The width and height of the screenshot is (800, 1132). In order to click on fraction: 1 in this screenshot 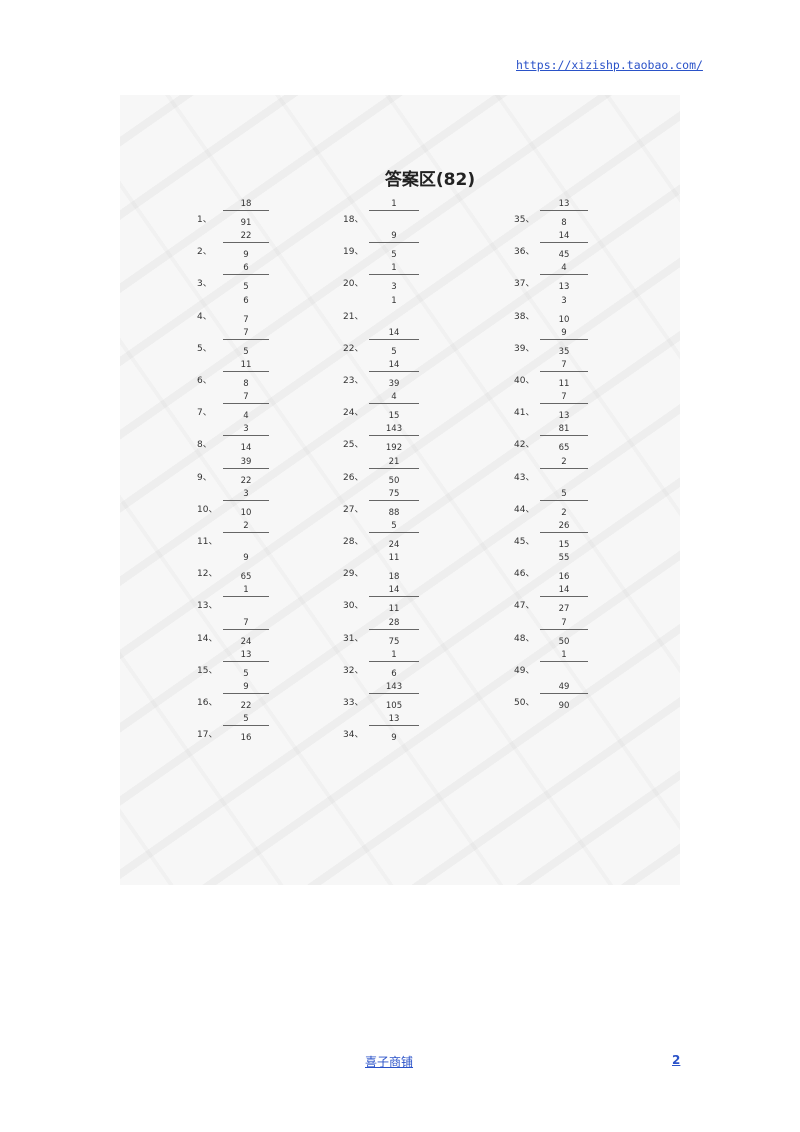, I will do `click(394, 218)`.